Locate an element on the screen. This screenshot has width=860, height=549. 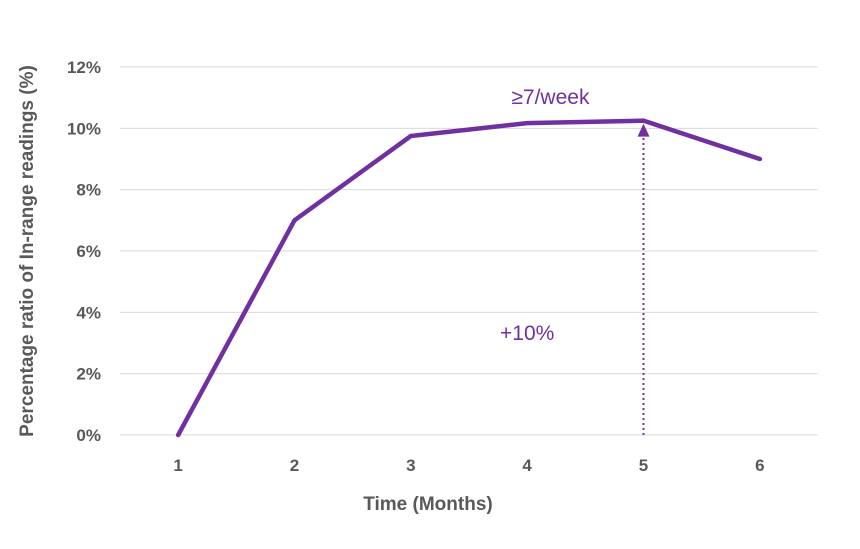
y-tick-label: 6% is located at coordinates (88, 251).